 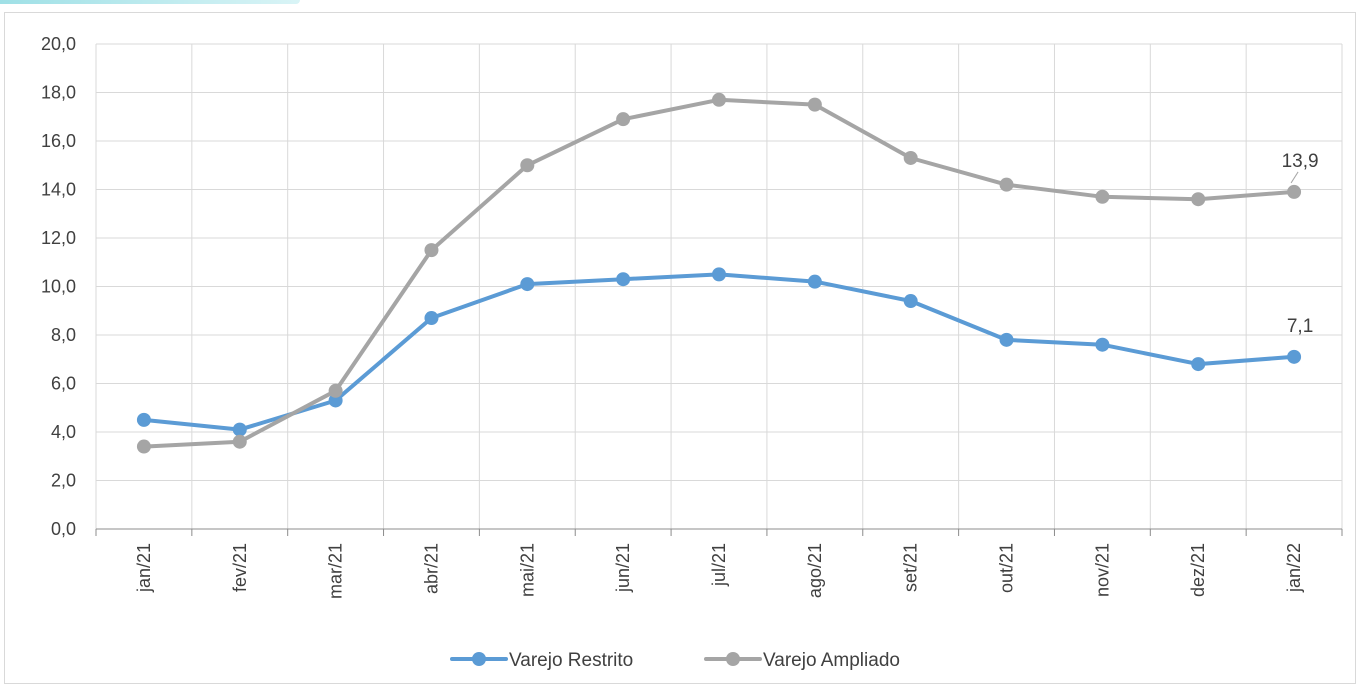 What do you see at coordinates (1300, 326) in the screenshot?
I see `data-label: 7,1` at bounding box center [1300, 326].